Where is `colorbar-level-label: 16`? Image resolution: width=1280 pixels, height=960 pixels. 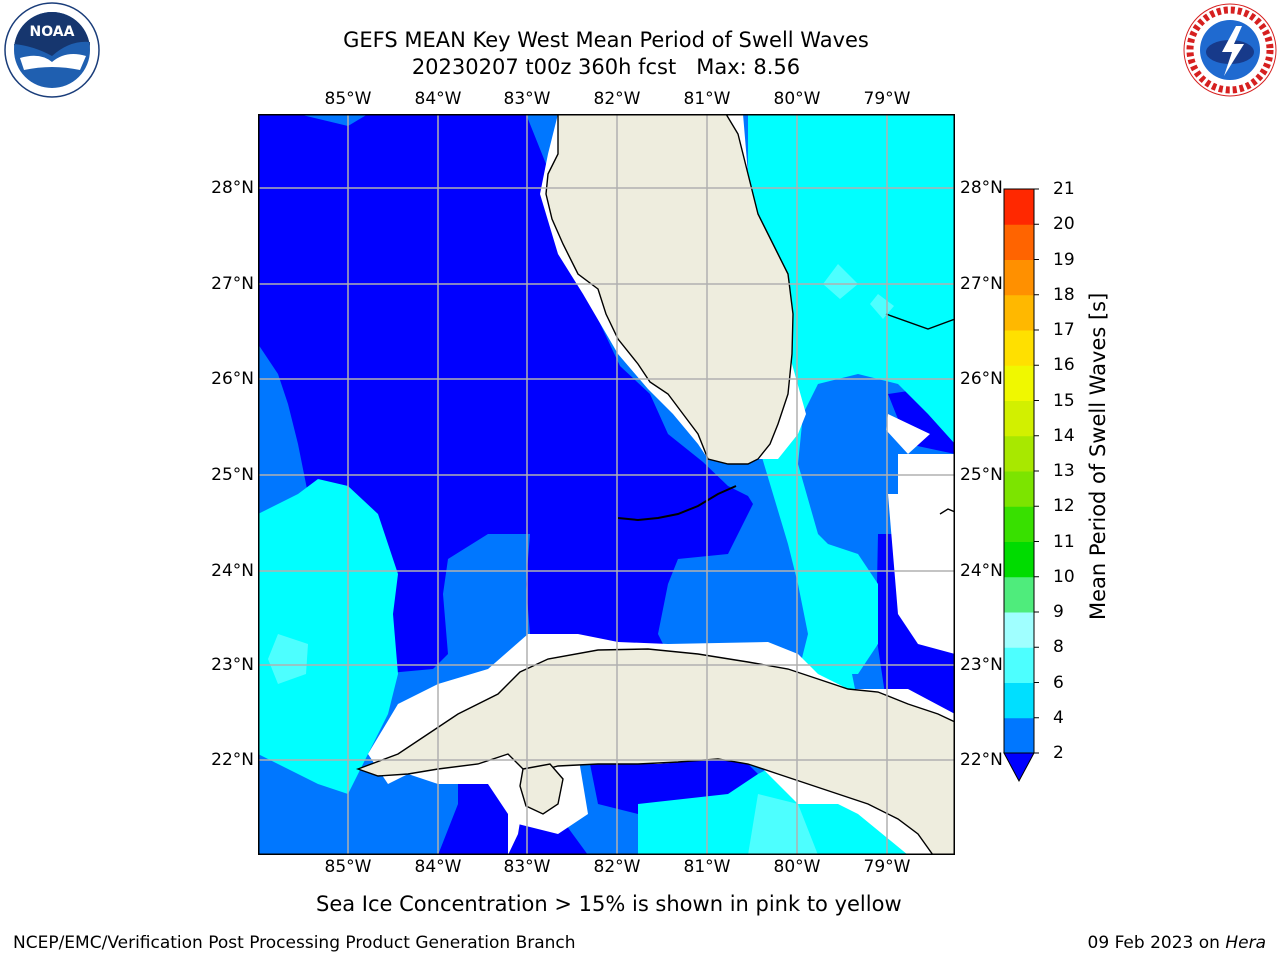
colorbar-level-label: 16 is located at coordinates (1064, 365).